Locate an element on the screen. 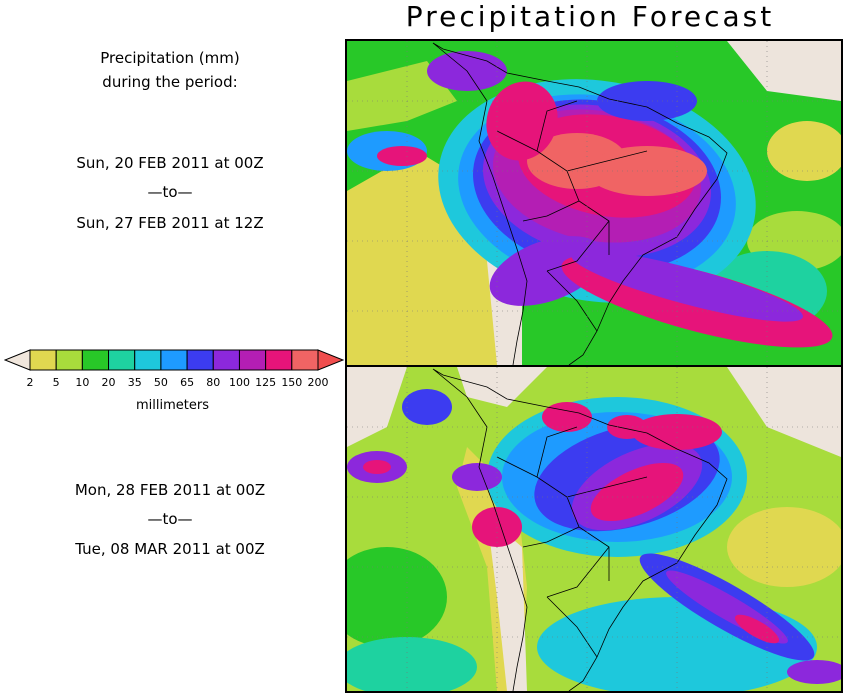 The height and width of the screenshot is (695, 850). period-2-separator: —to— is located at coordinates (170, 519).